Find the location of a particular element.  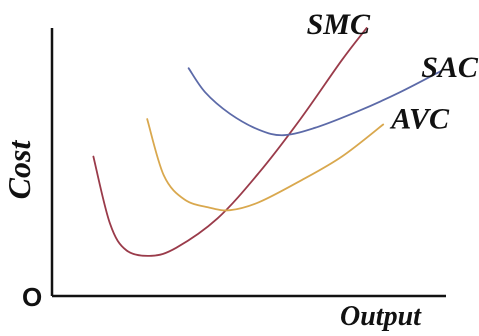

origin-label: O is located at coordinates (32, 297).